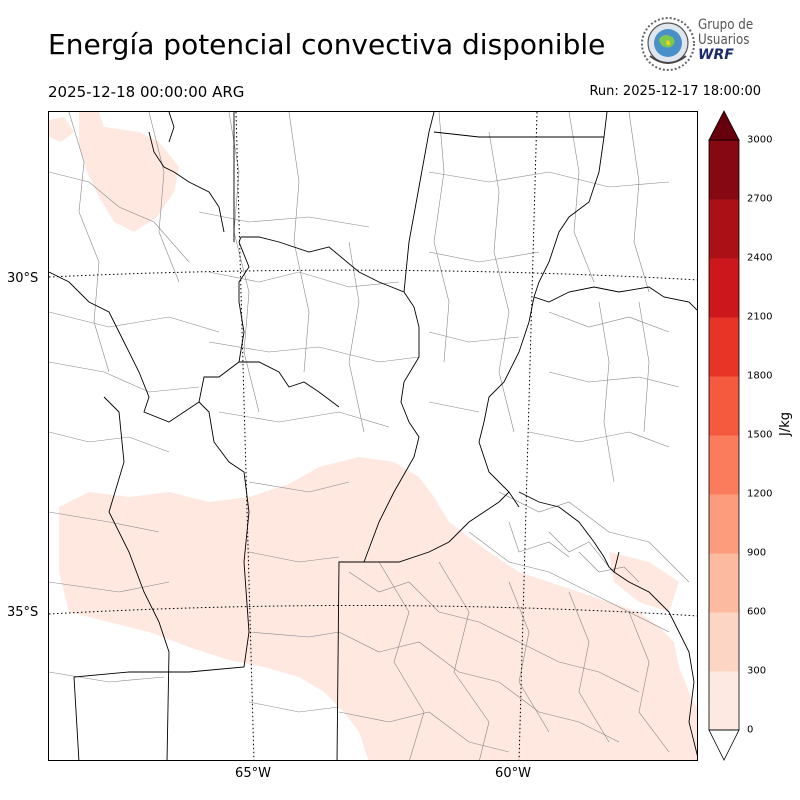 Image resolution: width=800 pixels, height=800 pixels. Describe the element at coordinates (724, 40) in the screenshot. I see `logo-text-line2: Usuarios` at that location.